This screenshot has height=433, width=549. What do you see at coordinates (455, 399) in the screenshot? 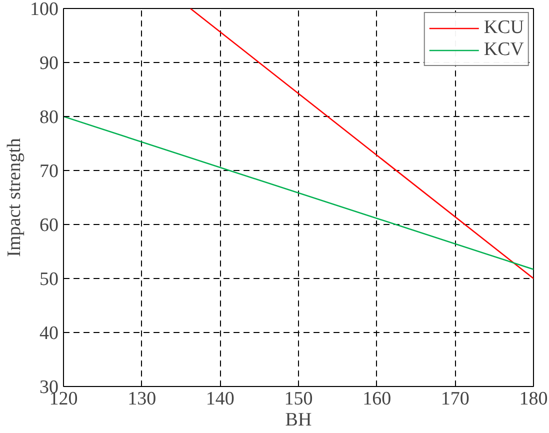
I see `x-tick-label: 170` at bounding box center [455, 399].